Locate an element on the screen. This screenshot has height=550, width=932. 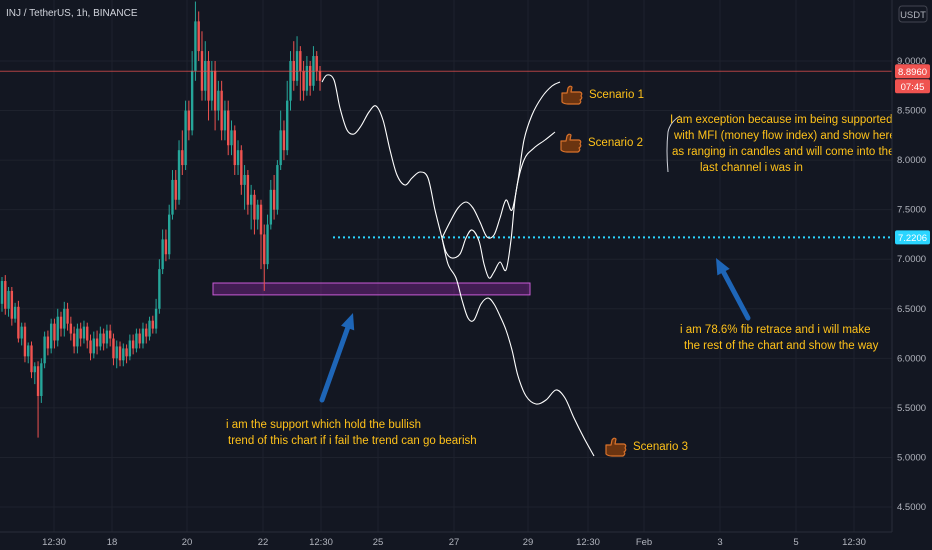
time-tick-label: 22 is located at coordinates (263, 542).